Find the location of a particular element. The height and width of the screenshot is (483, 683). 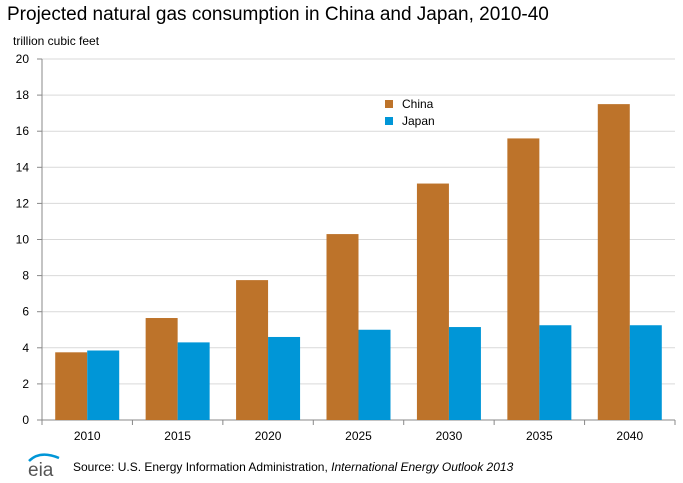

bar-china-2015 is located at coordinates (161, 369).